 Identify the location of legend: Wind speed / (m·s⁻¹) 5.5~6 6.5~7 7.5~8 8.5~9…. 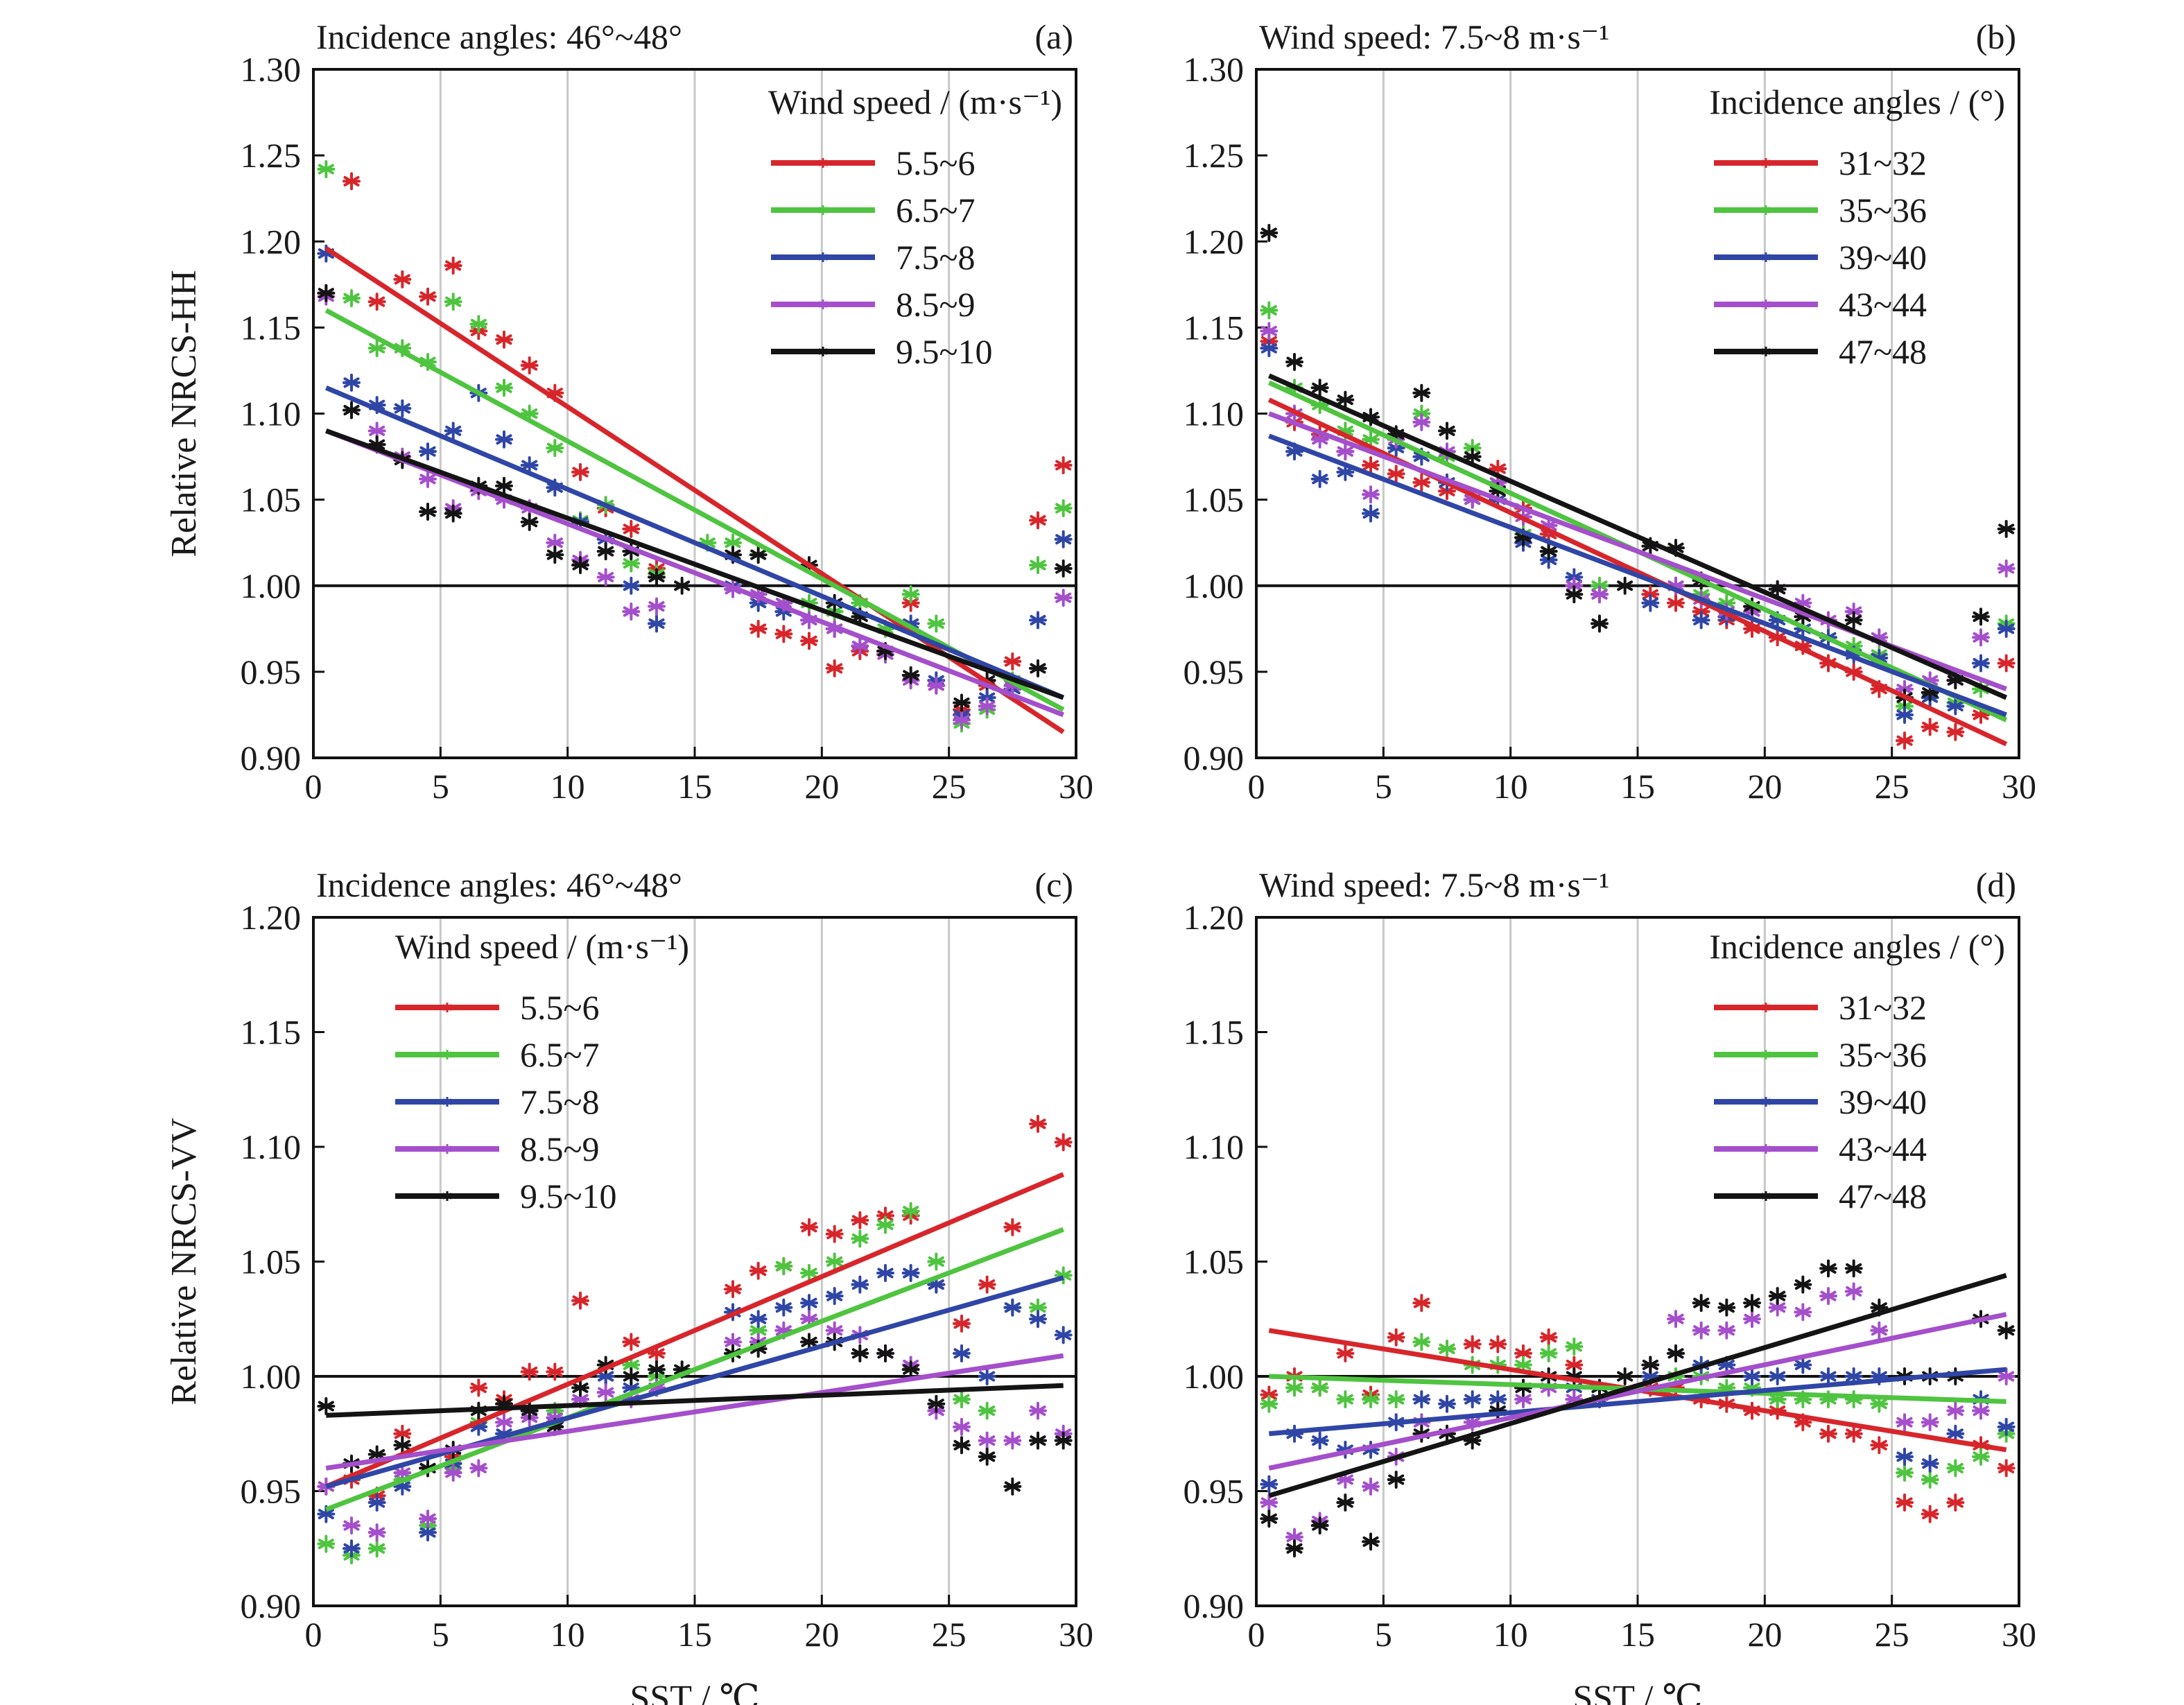
(915, 227).